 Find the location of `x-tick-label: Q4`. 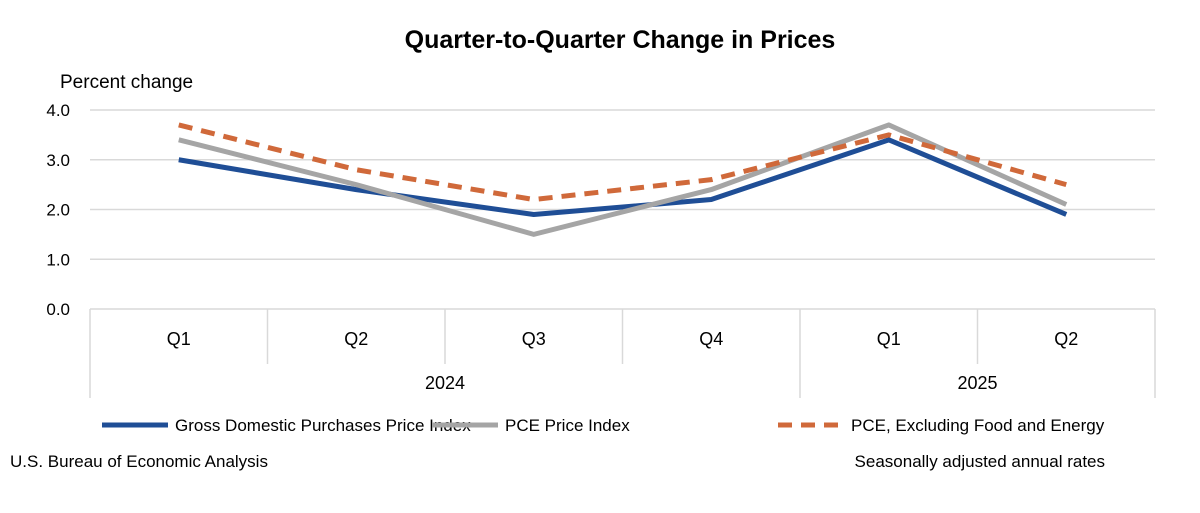

x-tick-label: Q4 is located at coordinates (711, 339).